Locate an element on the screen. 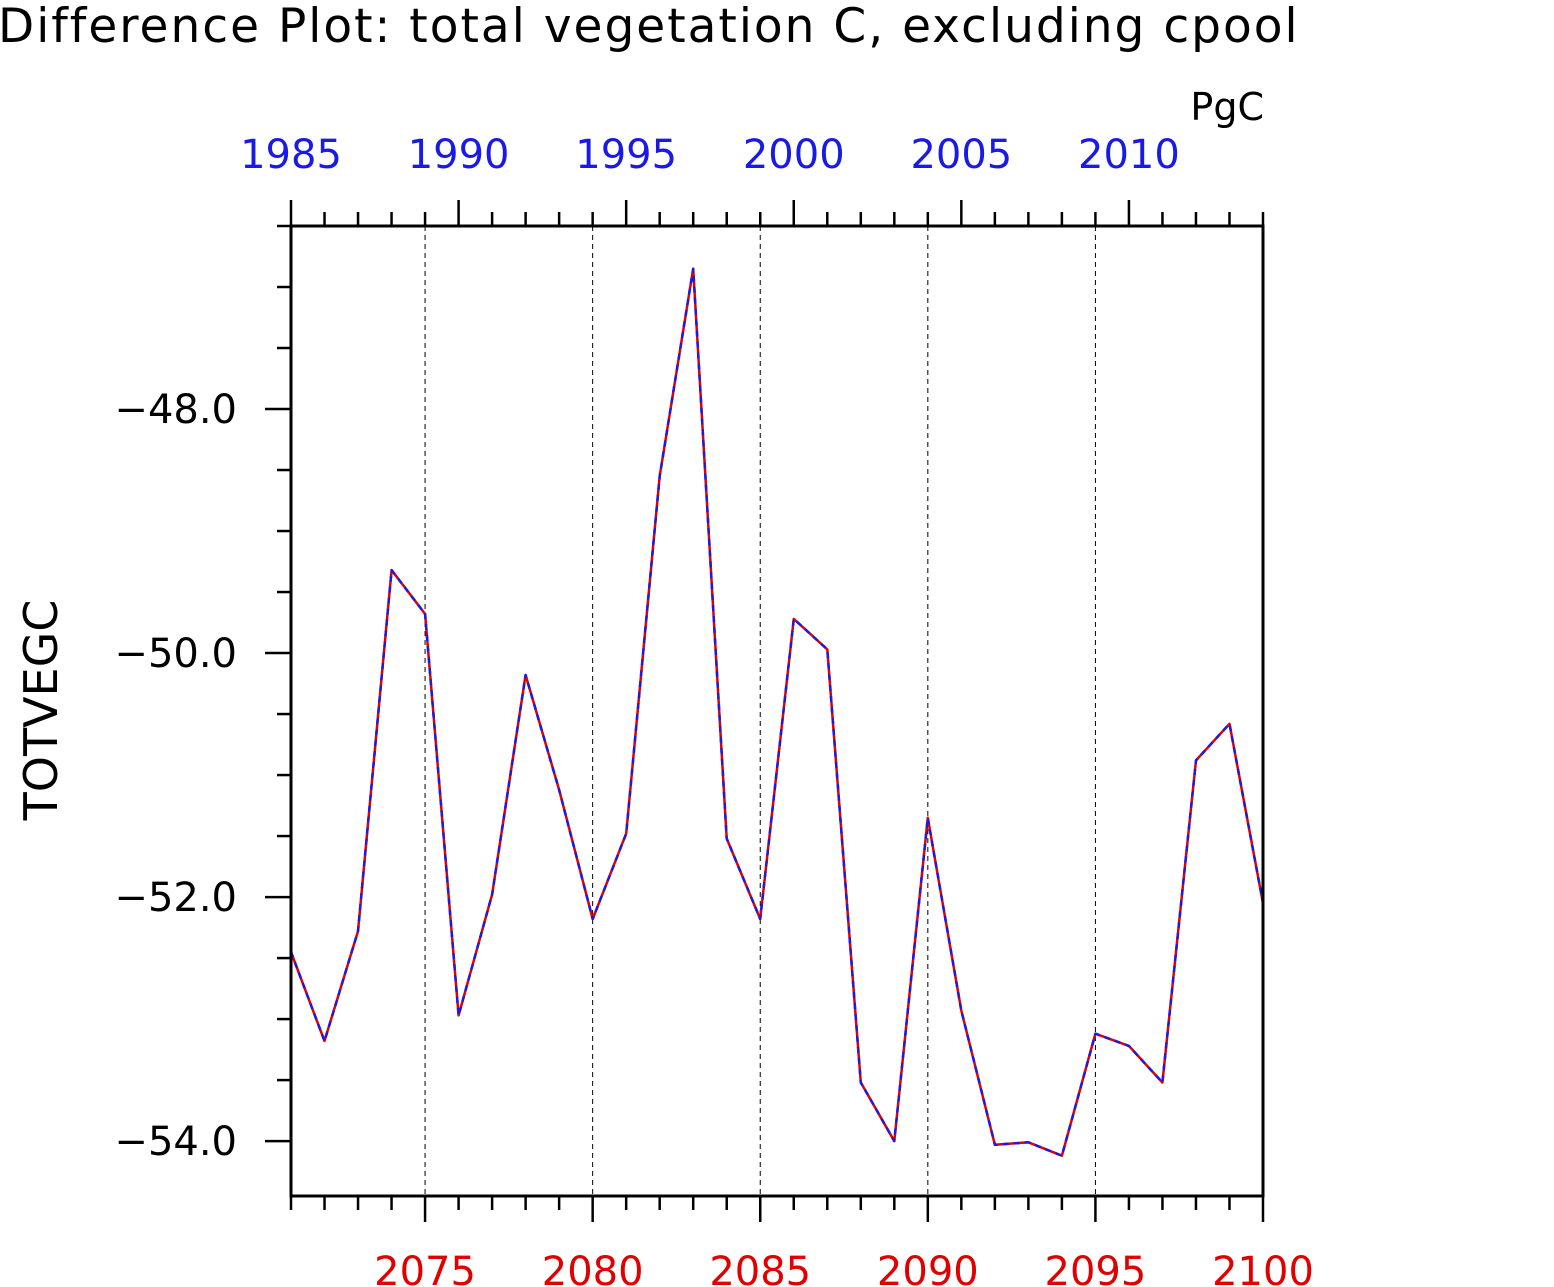  y-tick-label: −54.0 is located at coordinates (175, 1142).